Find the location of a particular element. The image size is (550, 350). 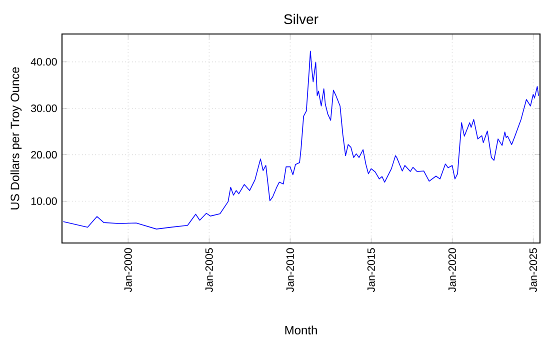

y-axis-title: US Dollars per Troy Ounce is located at coordinates (16, 138).